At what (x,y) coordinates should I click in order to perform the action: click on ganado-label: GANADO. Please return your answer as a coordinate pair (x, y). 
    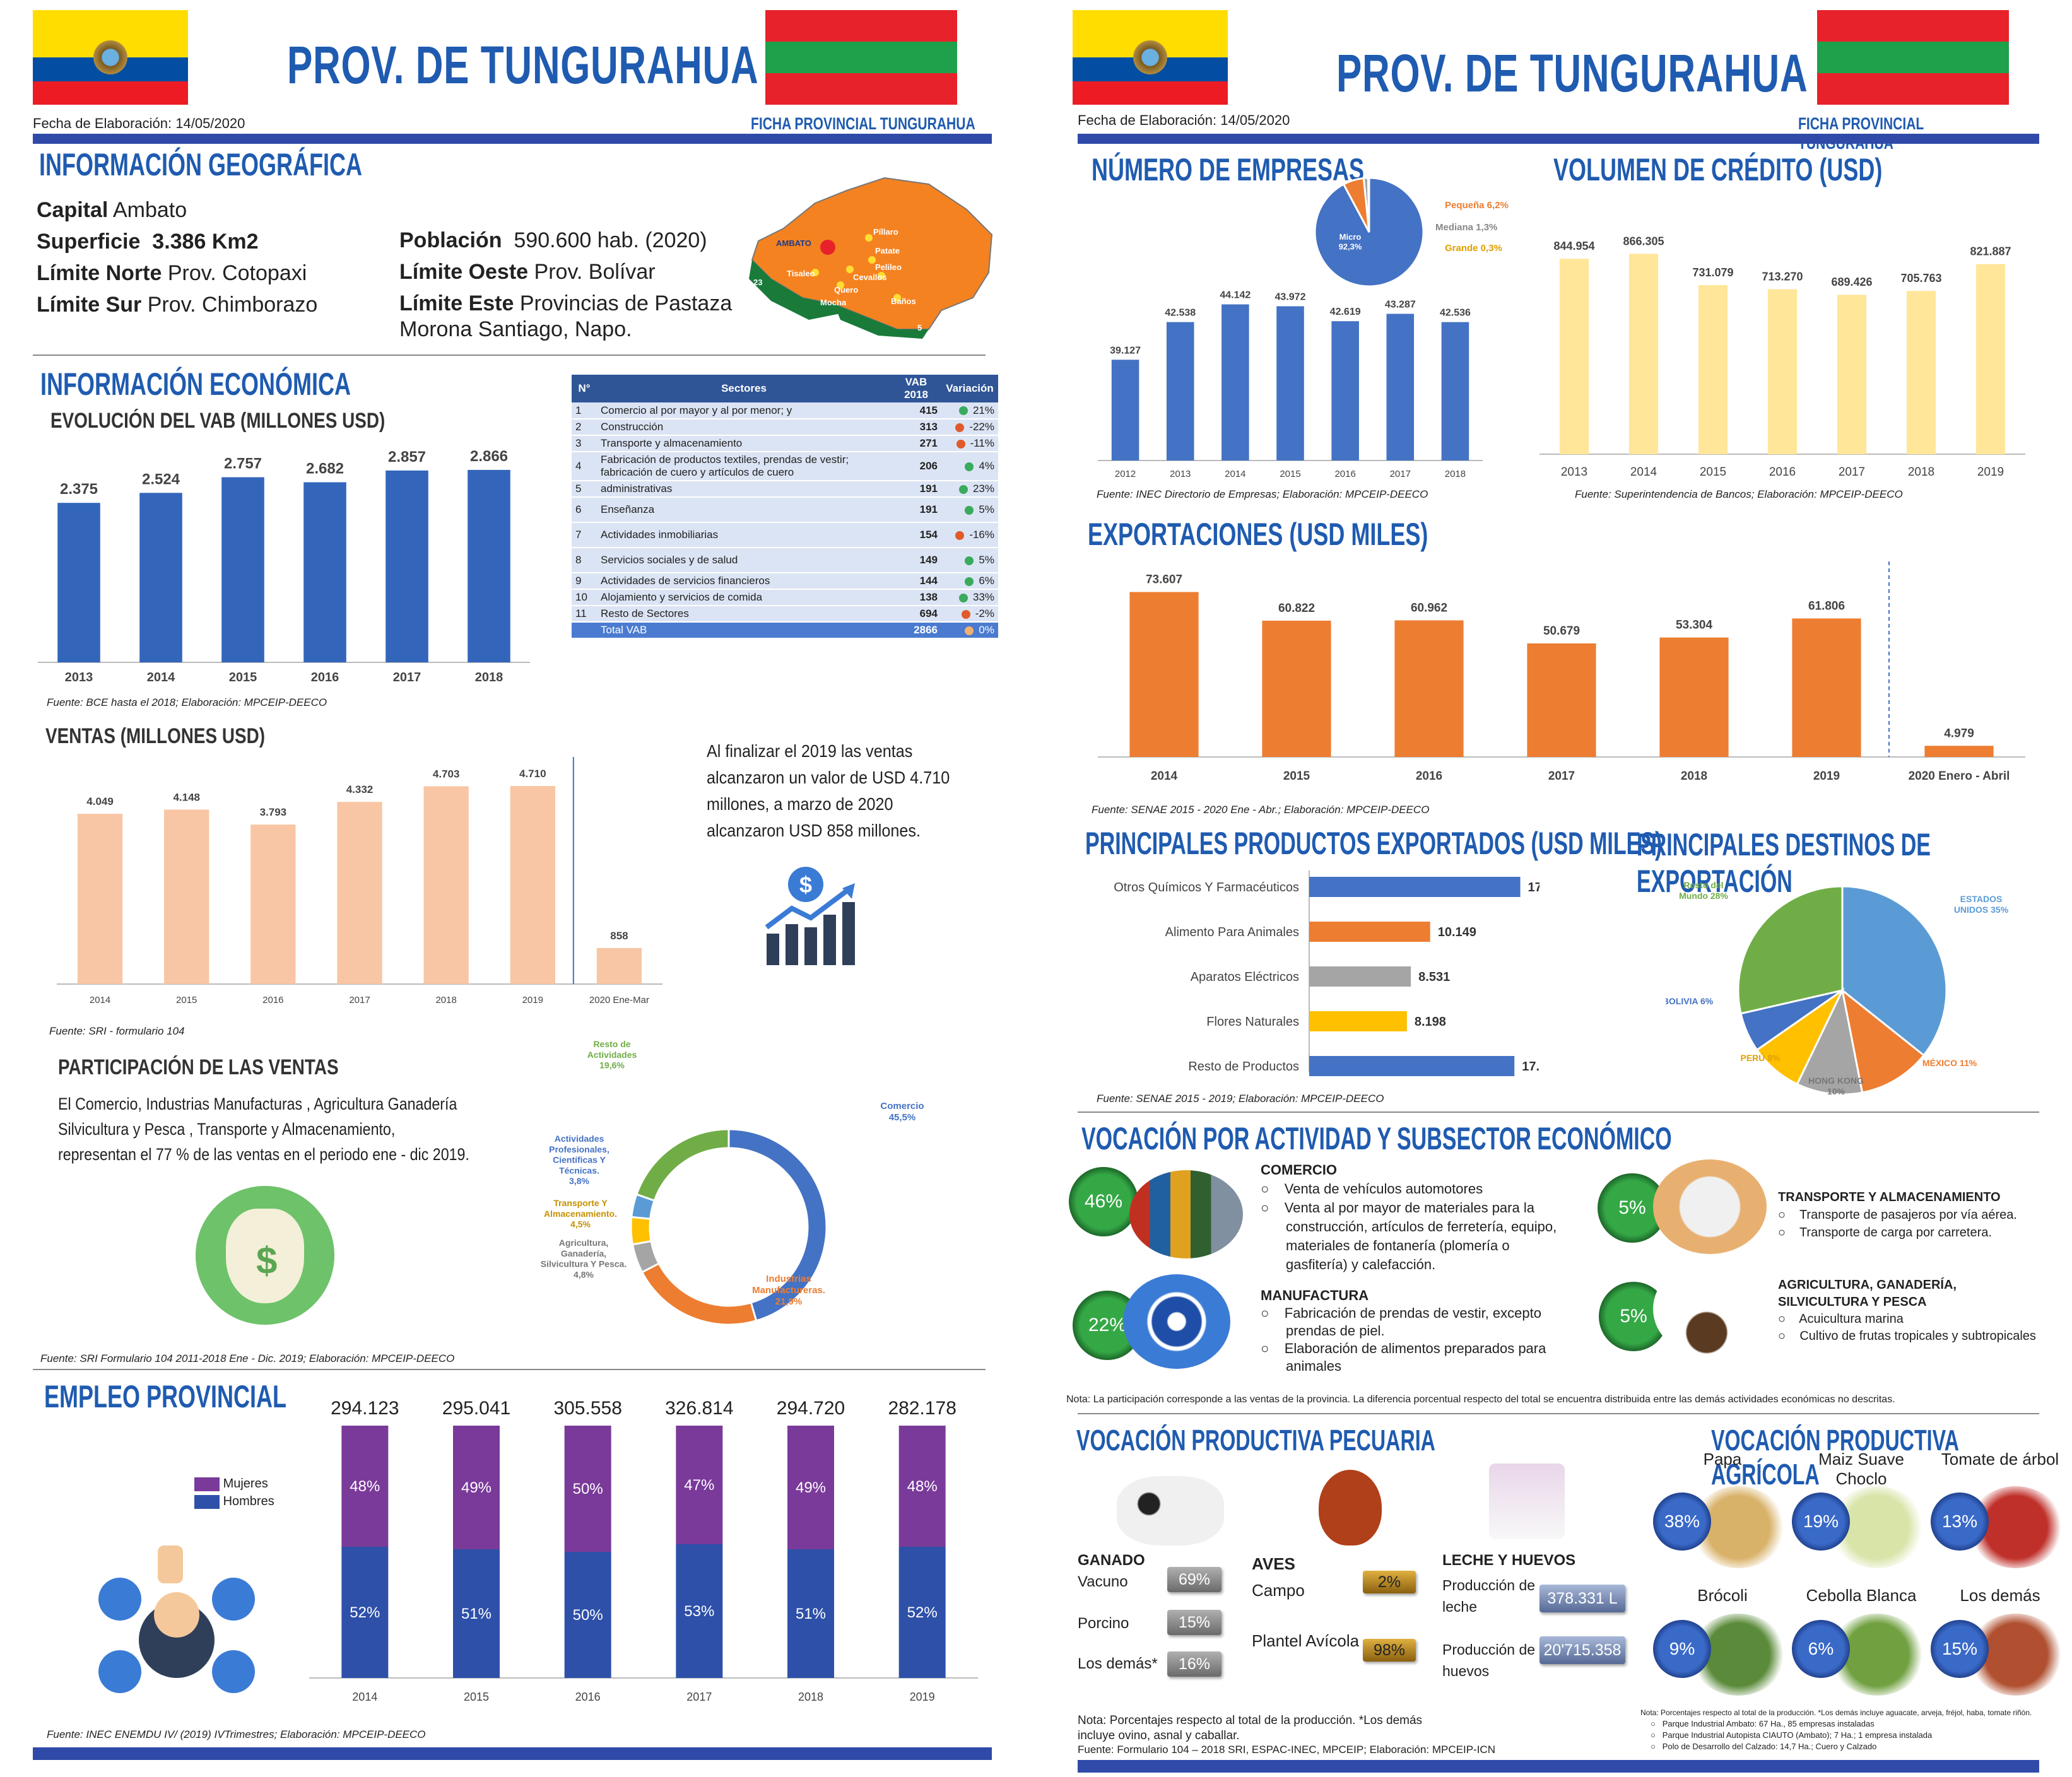
    Looking at the image, I should click on (1112, 1560).